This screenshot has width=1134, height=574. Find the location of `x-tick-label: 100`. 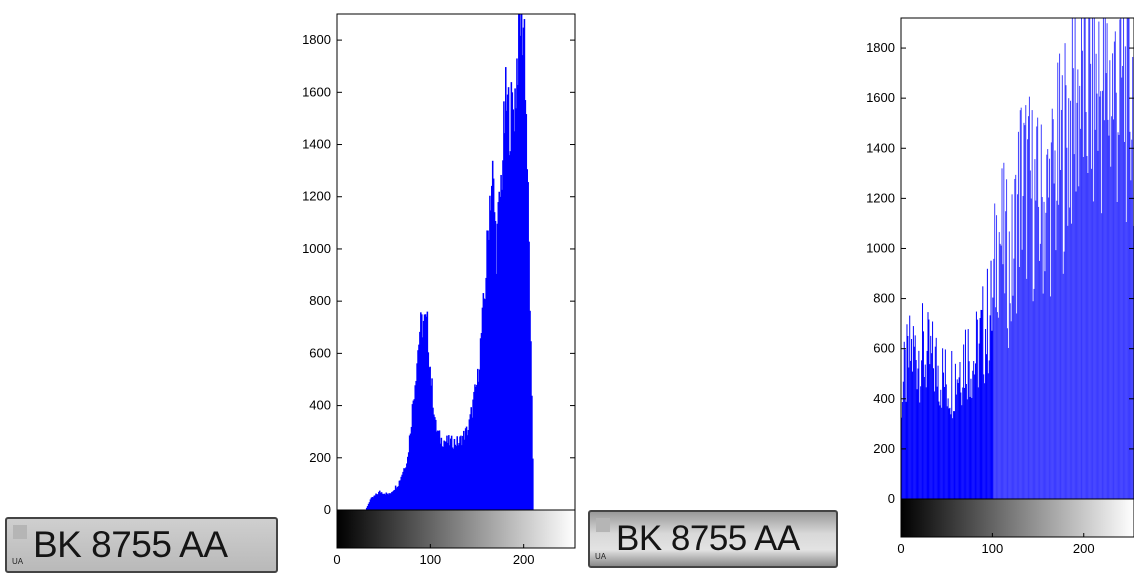

x-tick-label: 100 is located at coordinates (993, 548).